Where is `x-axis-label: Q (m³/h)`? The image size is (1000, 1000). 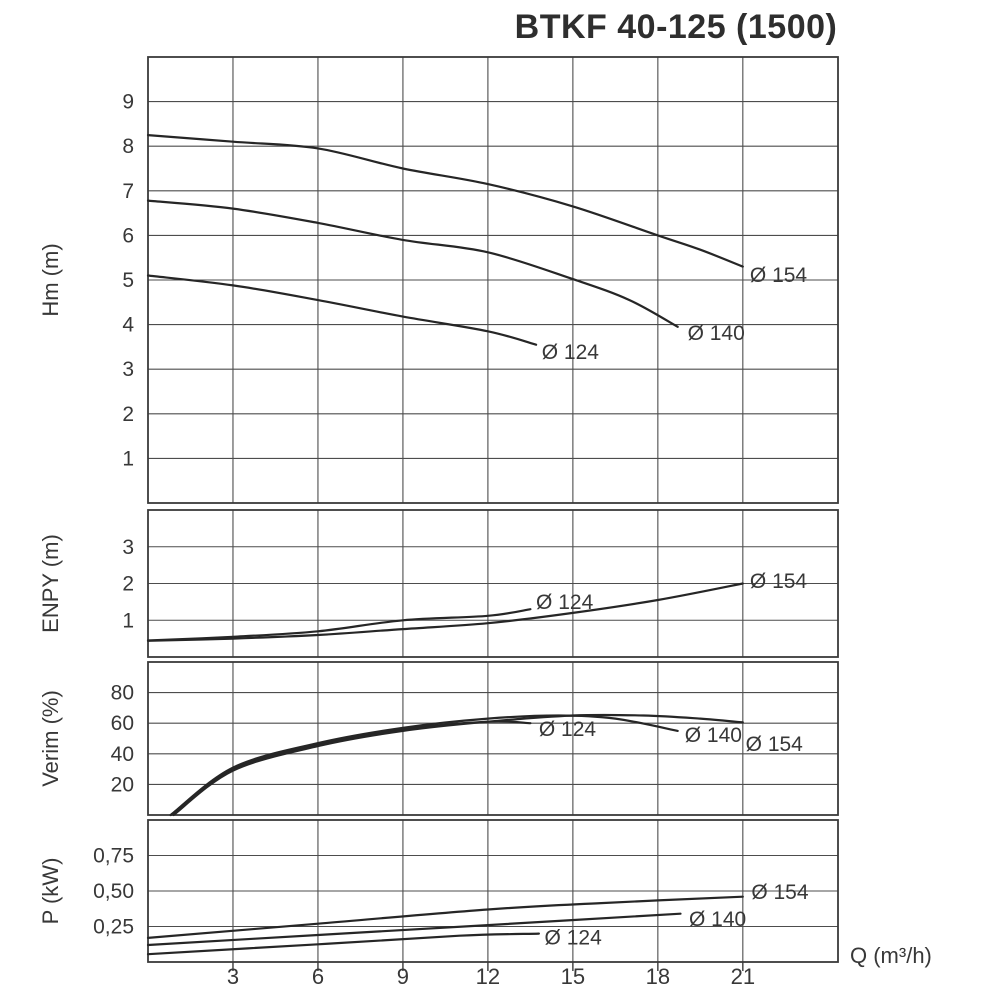 x-axis-label: Q (m³/h) is located at coordinates (891, 955).